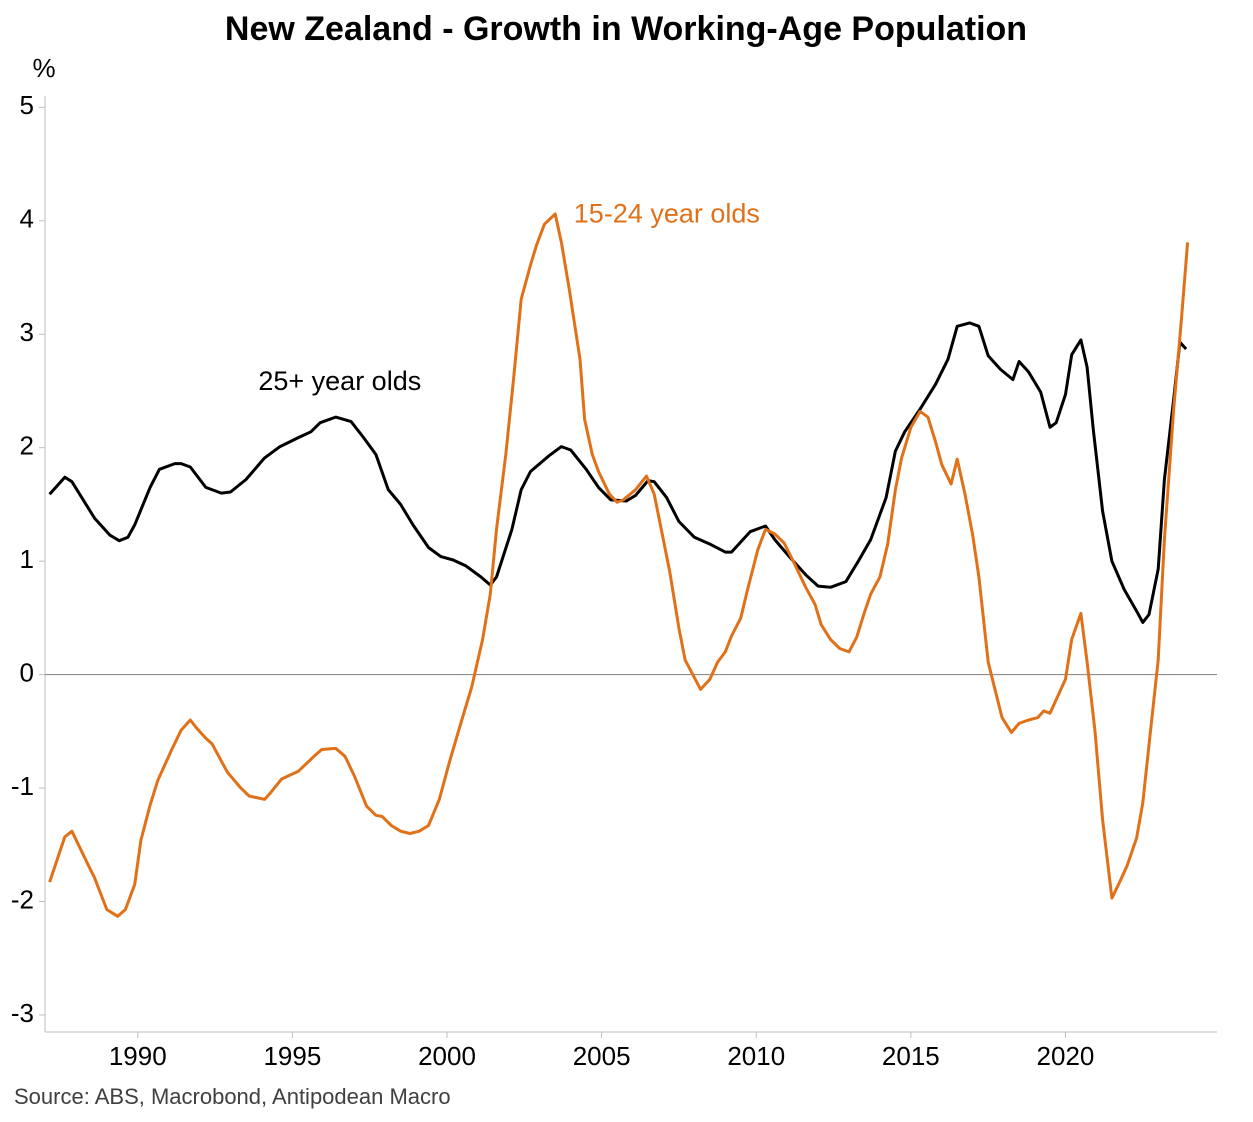 The image size is (1253, 1122). I want to click on series-label: 15-24 year olds, so click(667, 213).